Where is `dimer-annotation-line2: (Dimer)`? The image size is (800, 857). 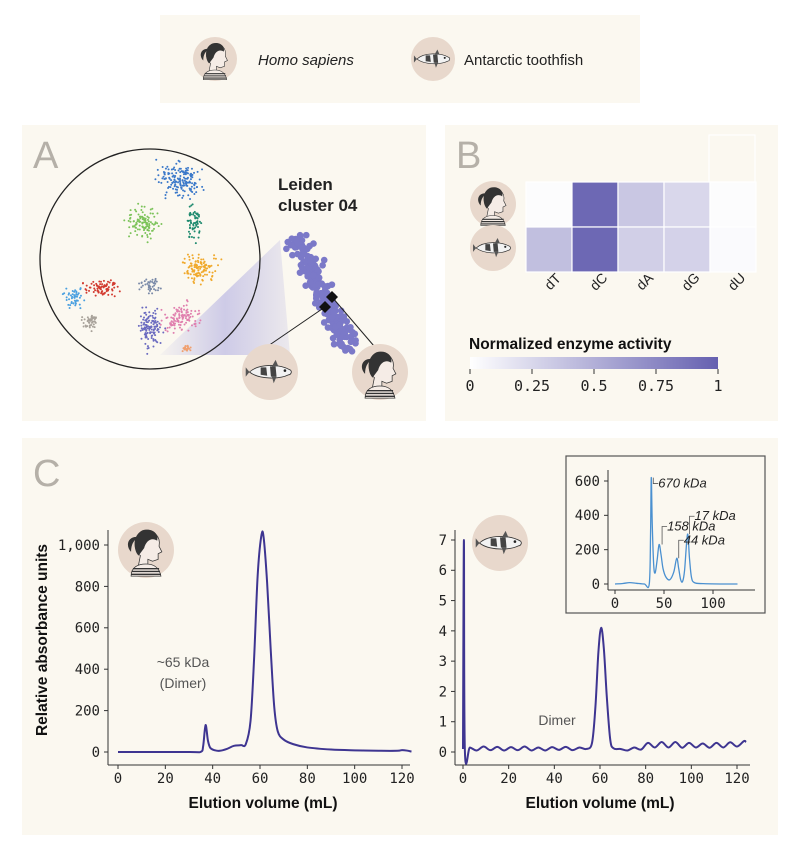 dimer-annotation-line2: (Dimer) is located at coordinates (183, 683).